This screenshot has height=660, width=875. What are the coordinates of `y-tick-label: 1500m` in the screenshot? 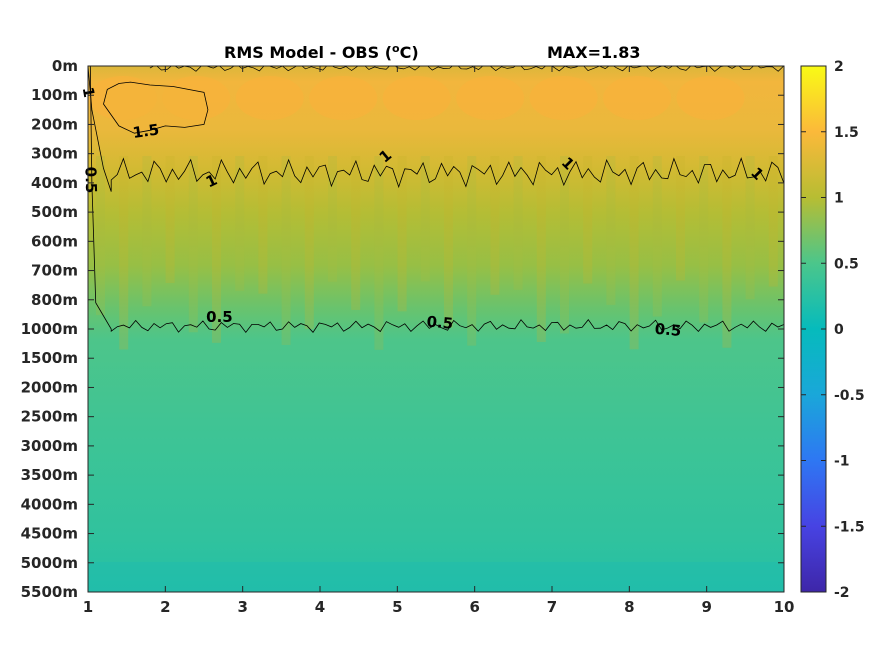 It's located at (49, 358).